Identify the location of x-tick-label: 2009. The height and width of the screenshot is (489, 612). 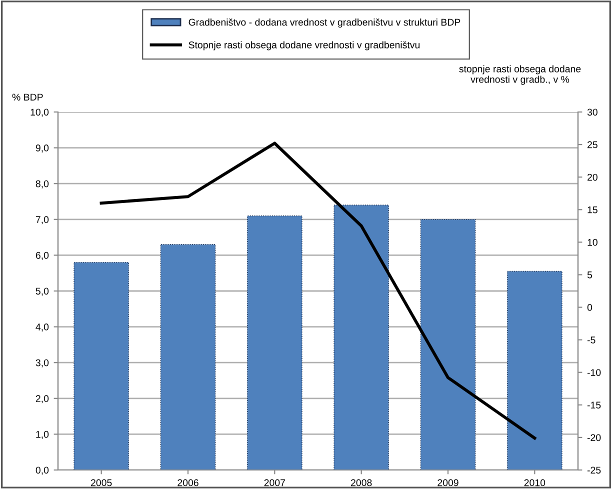
(448, 482).